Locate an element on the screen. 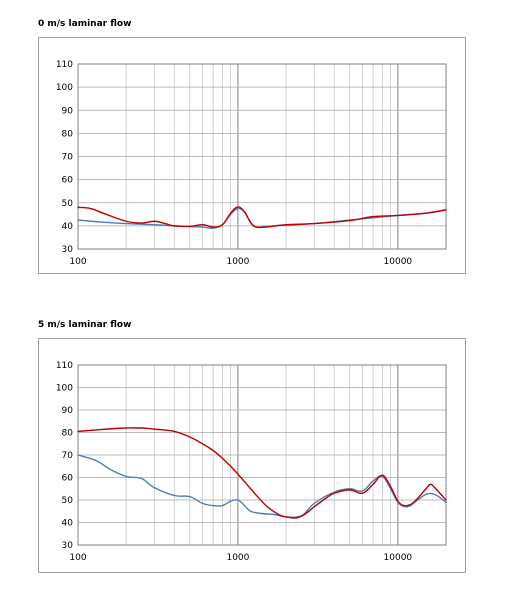 This screenshot has width=510, height=595. chart-title-5ms: 5 m/s laminar flow is located at coordinates (85, 325).